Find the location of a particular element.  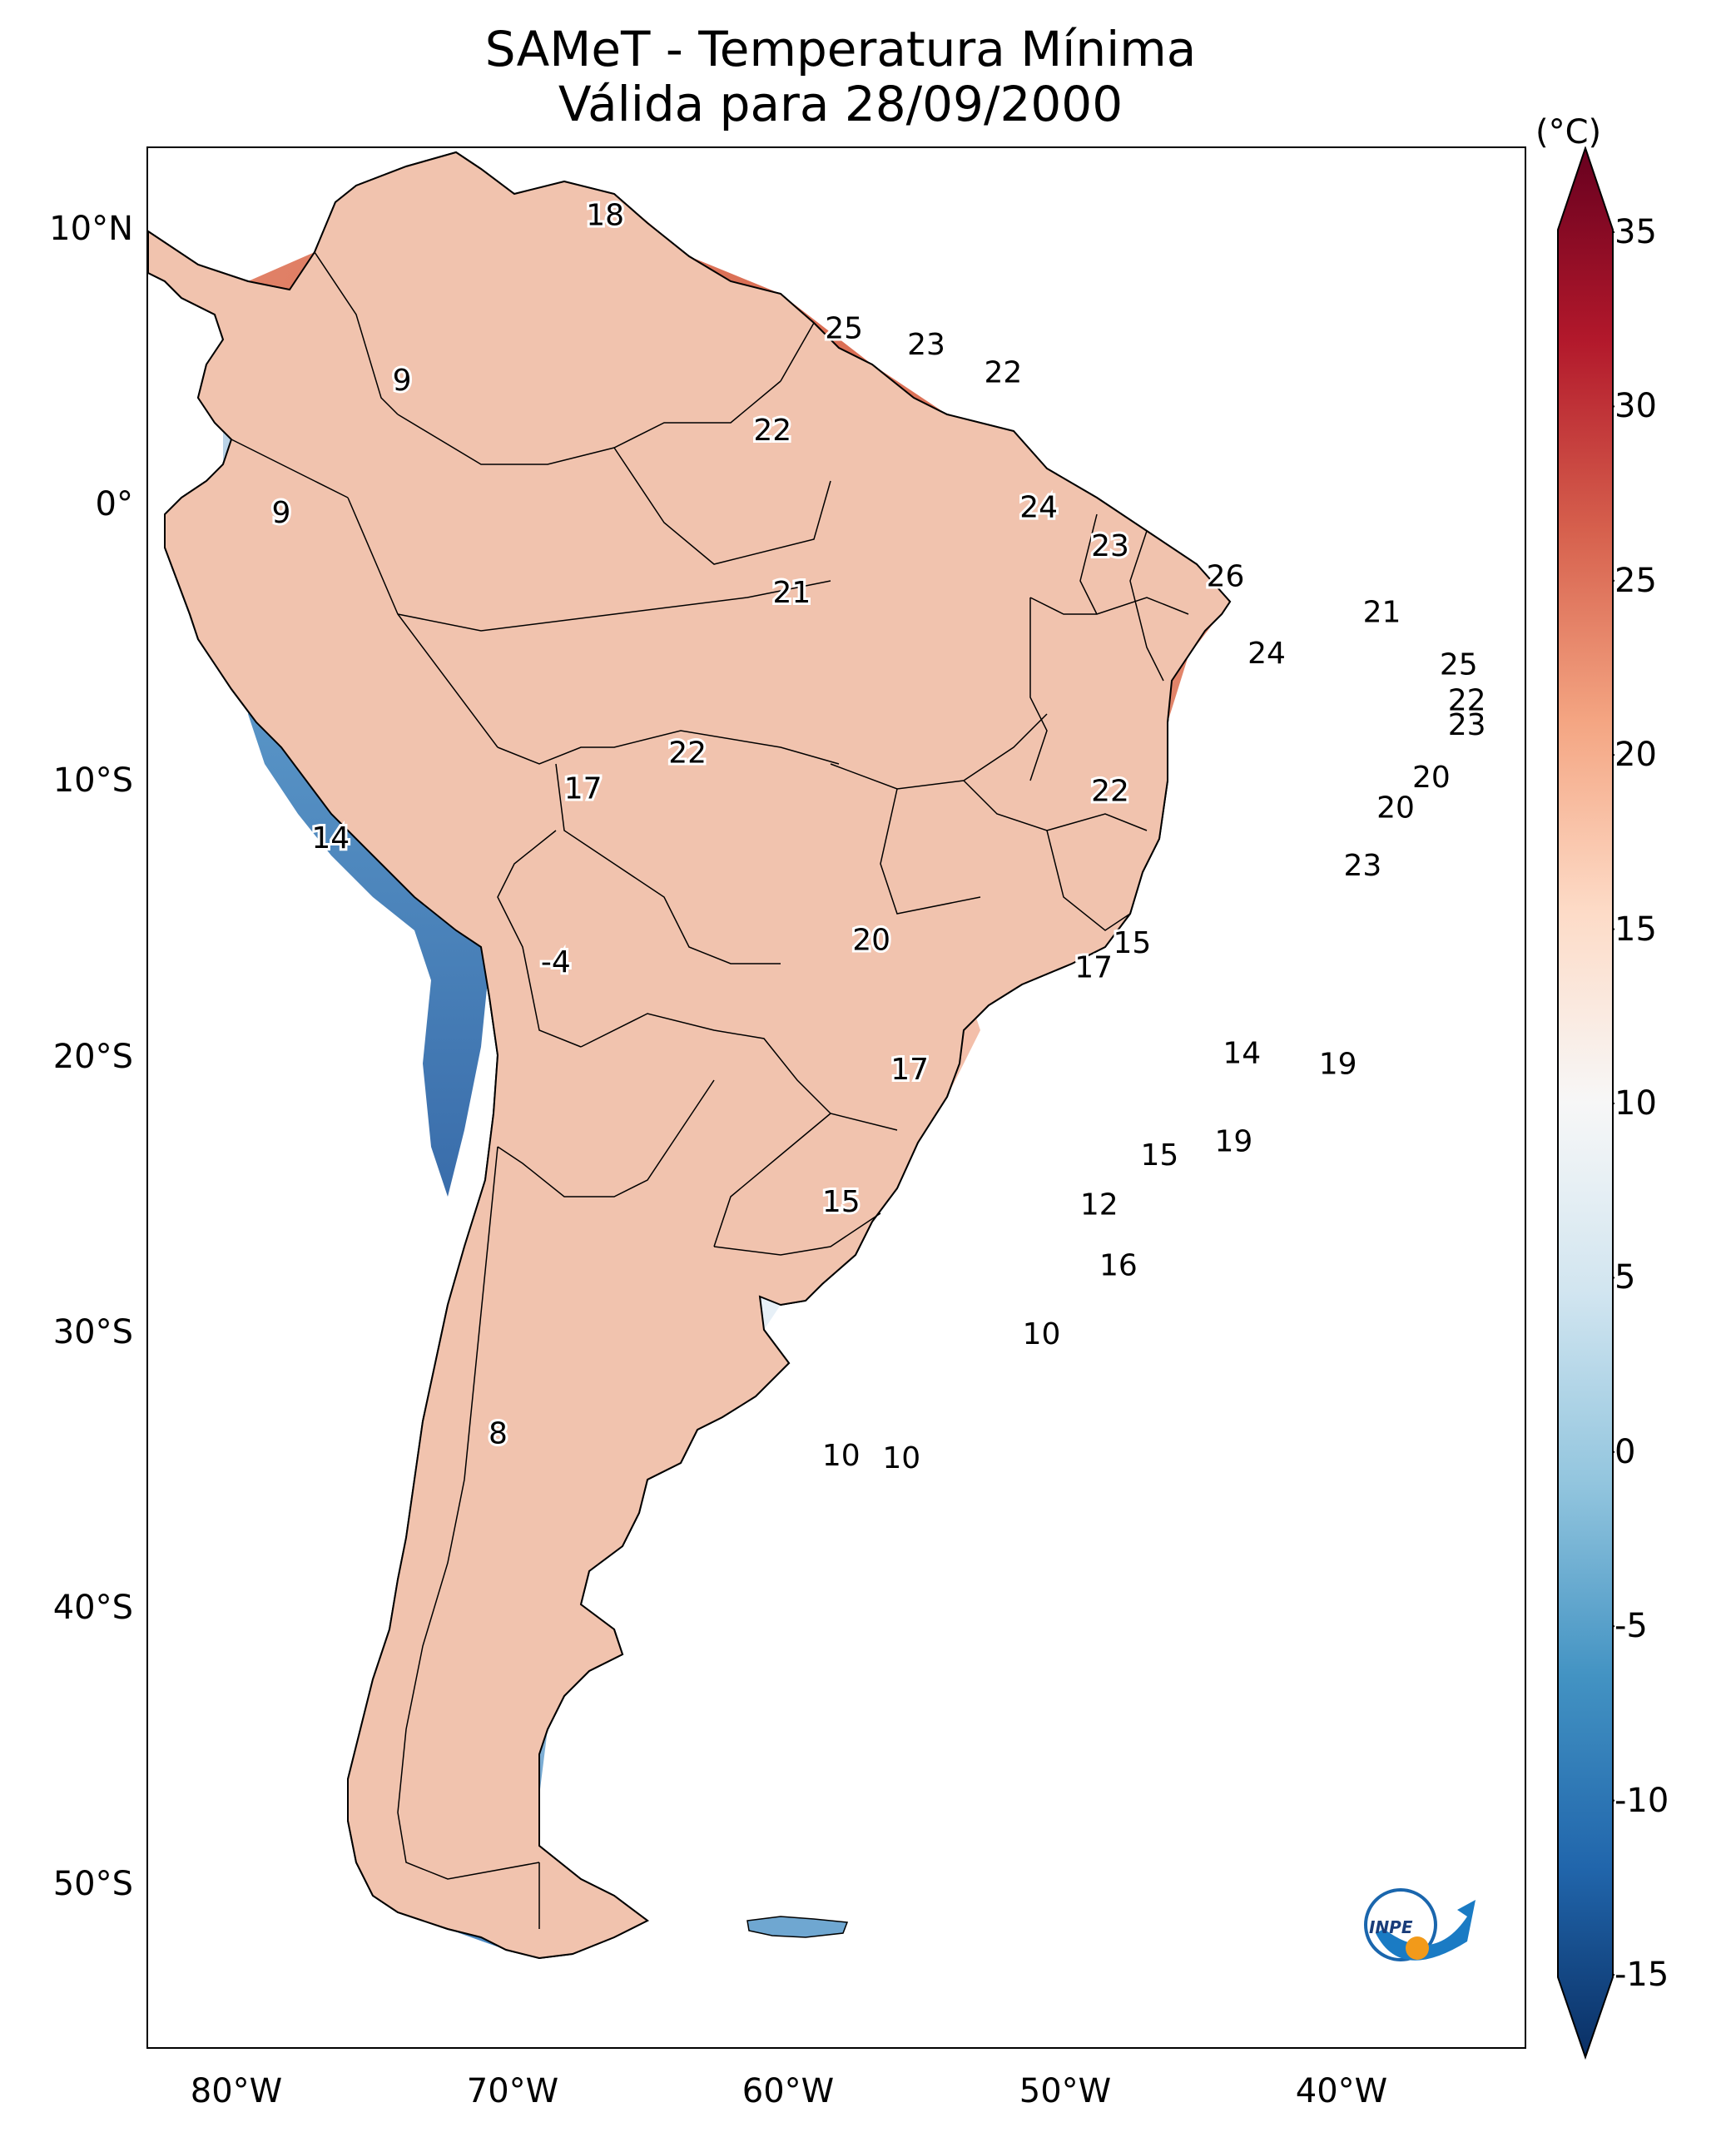

map-title: SAMeT - Temperatura Mínima is located at coordinates (840, 49).